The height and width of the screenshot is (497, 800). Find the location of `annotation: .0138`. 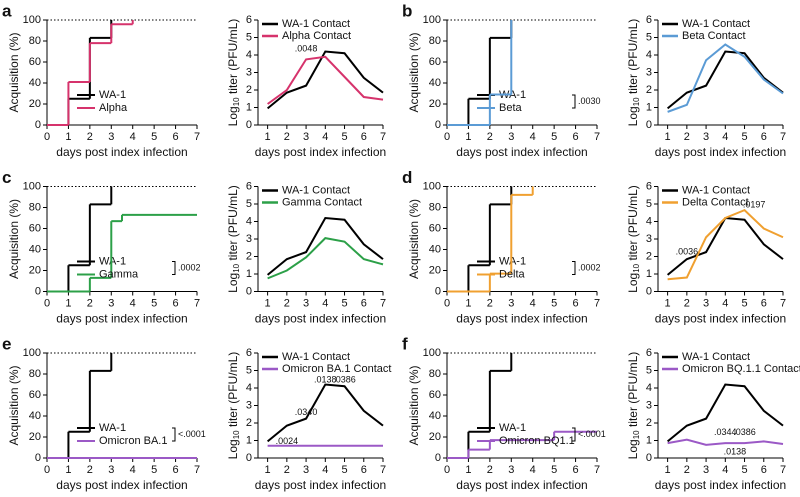

annotation: .0138 is located at coordinates (735, 451).